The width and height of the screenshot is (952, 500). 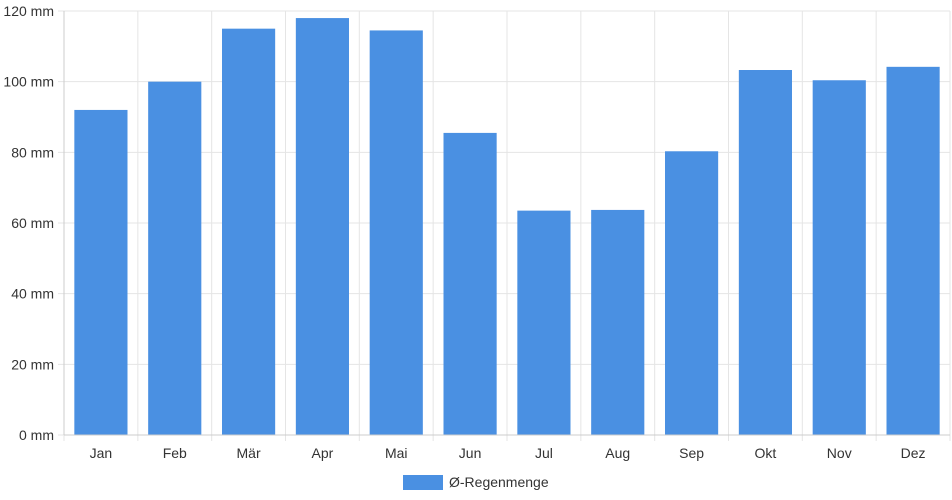 I want to click on y-axis: 0 mm 20 mm 40 mm 60 mm 80 mm 100 mm 120 mm, so click(x=34, y=223).